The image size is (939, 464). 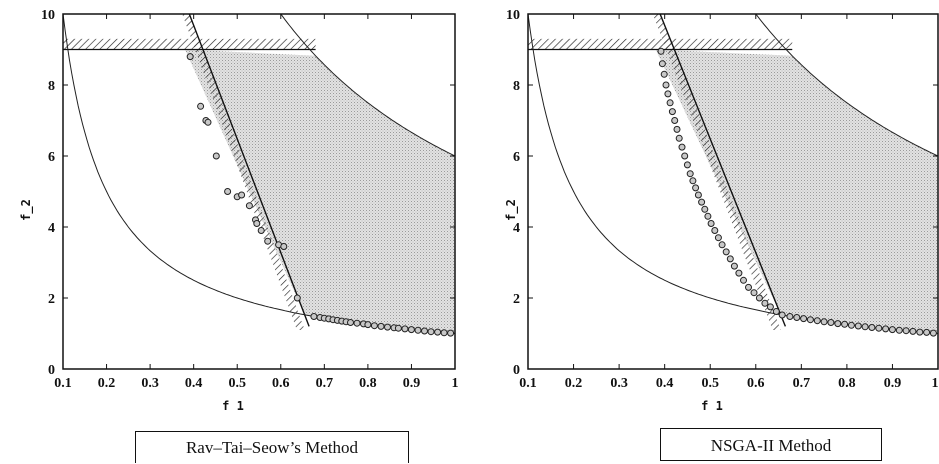 I want to click on y-tick-label: 0, so click(x=516, y=370).